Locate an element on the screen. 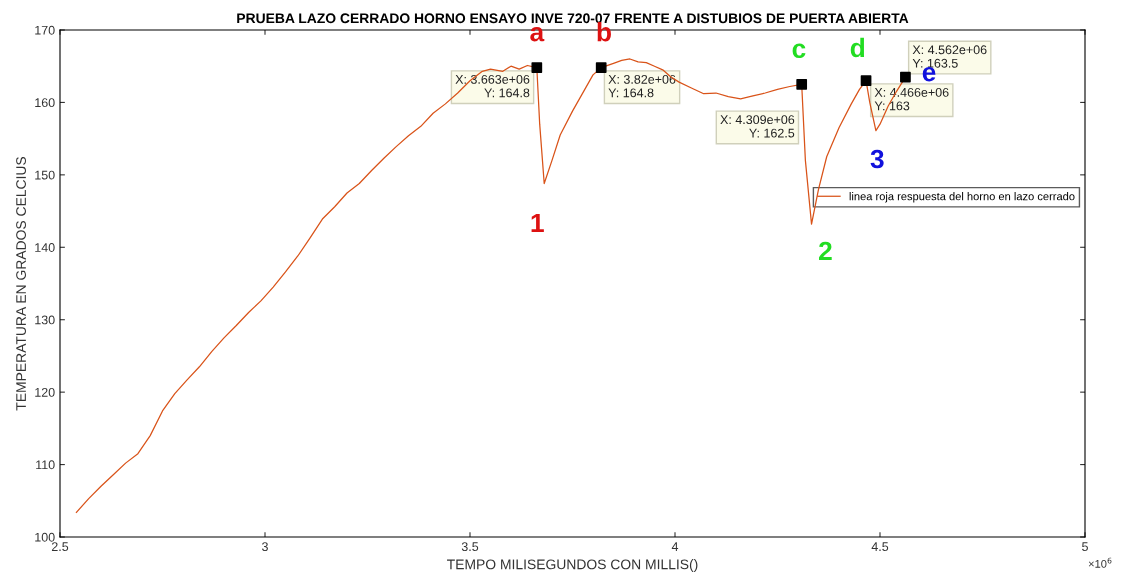 The image size is (1122, 580). x-tick-label: 3.5 is located at coordinates (470, 547).